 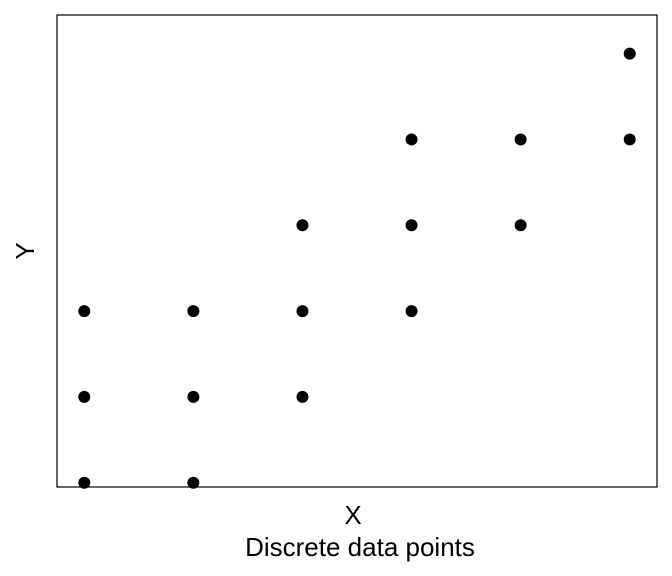 What do you see at coordinates (352, 515) in the screenshot?
I see `x-axis-label: X` at bounding box center [352, 515].